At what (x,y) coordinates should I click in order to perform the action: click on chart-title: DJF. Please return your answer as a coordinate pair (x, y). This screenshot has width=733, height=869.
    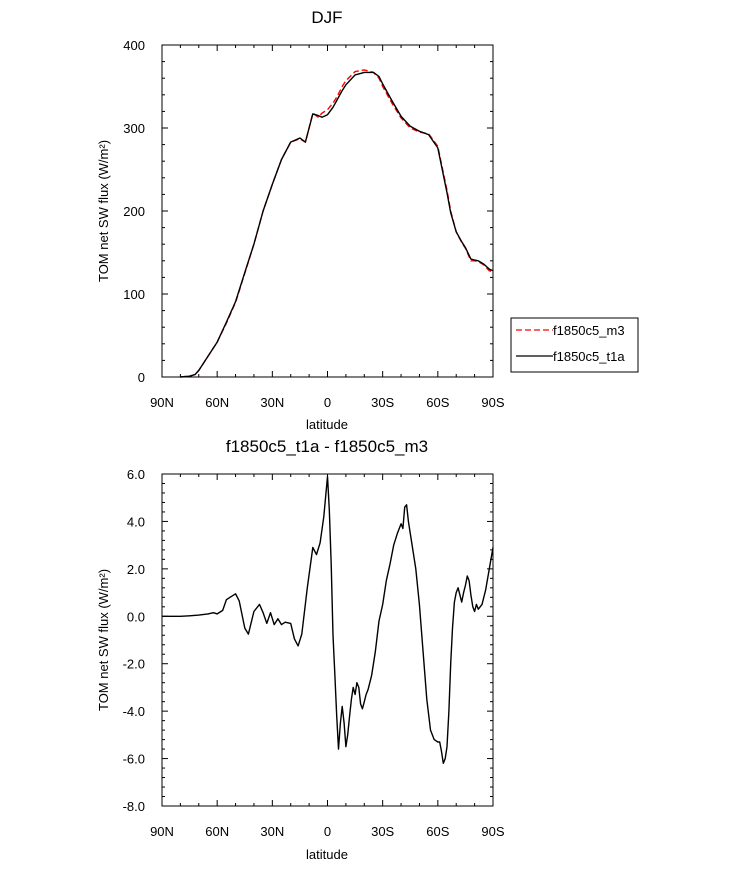
    Looking at the image, I should click on (326, 17).